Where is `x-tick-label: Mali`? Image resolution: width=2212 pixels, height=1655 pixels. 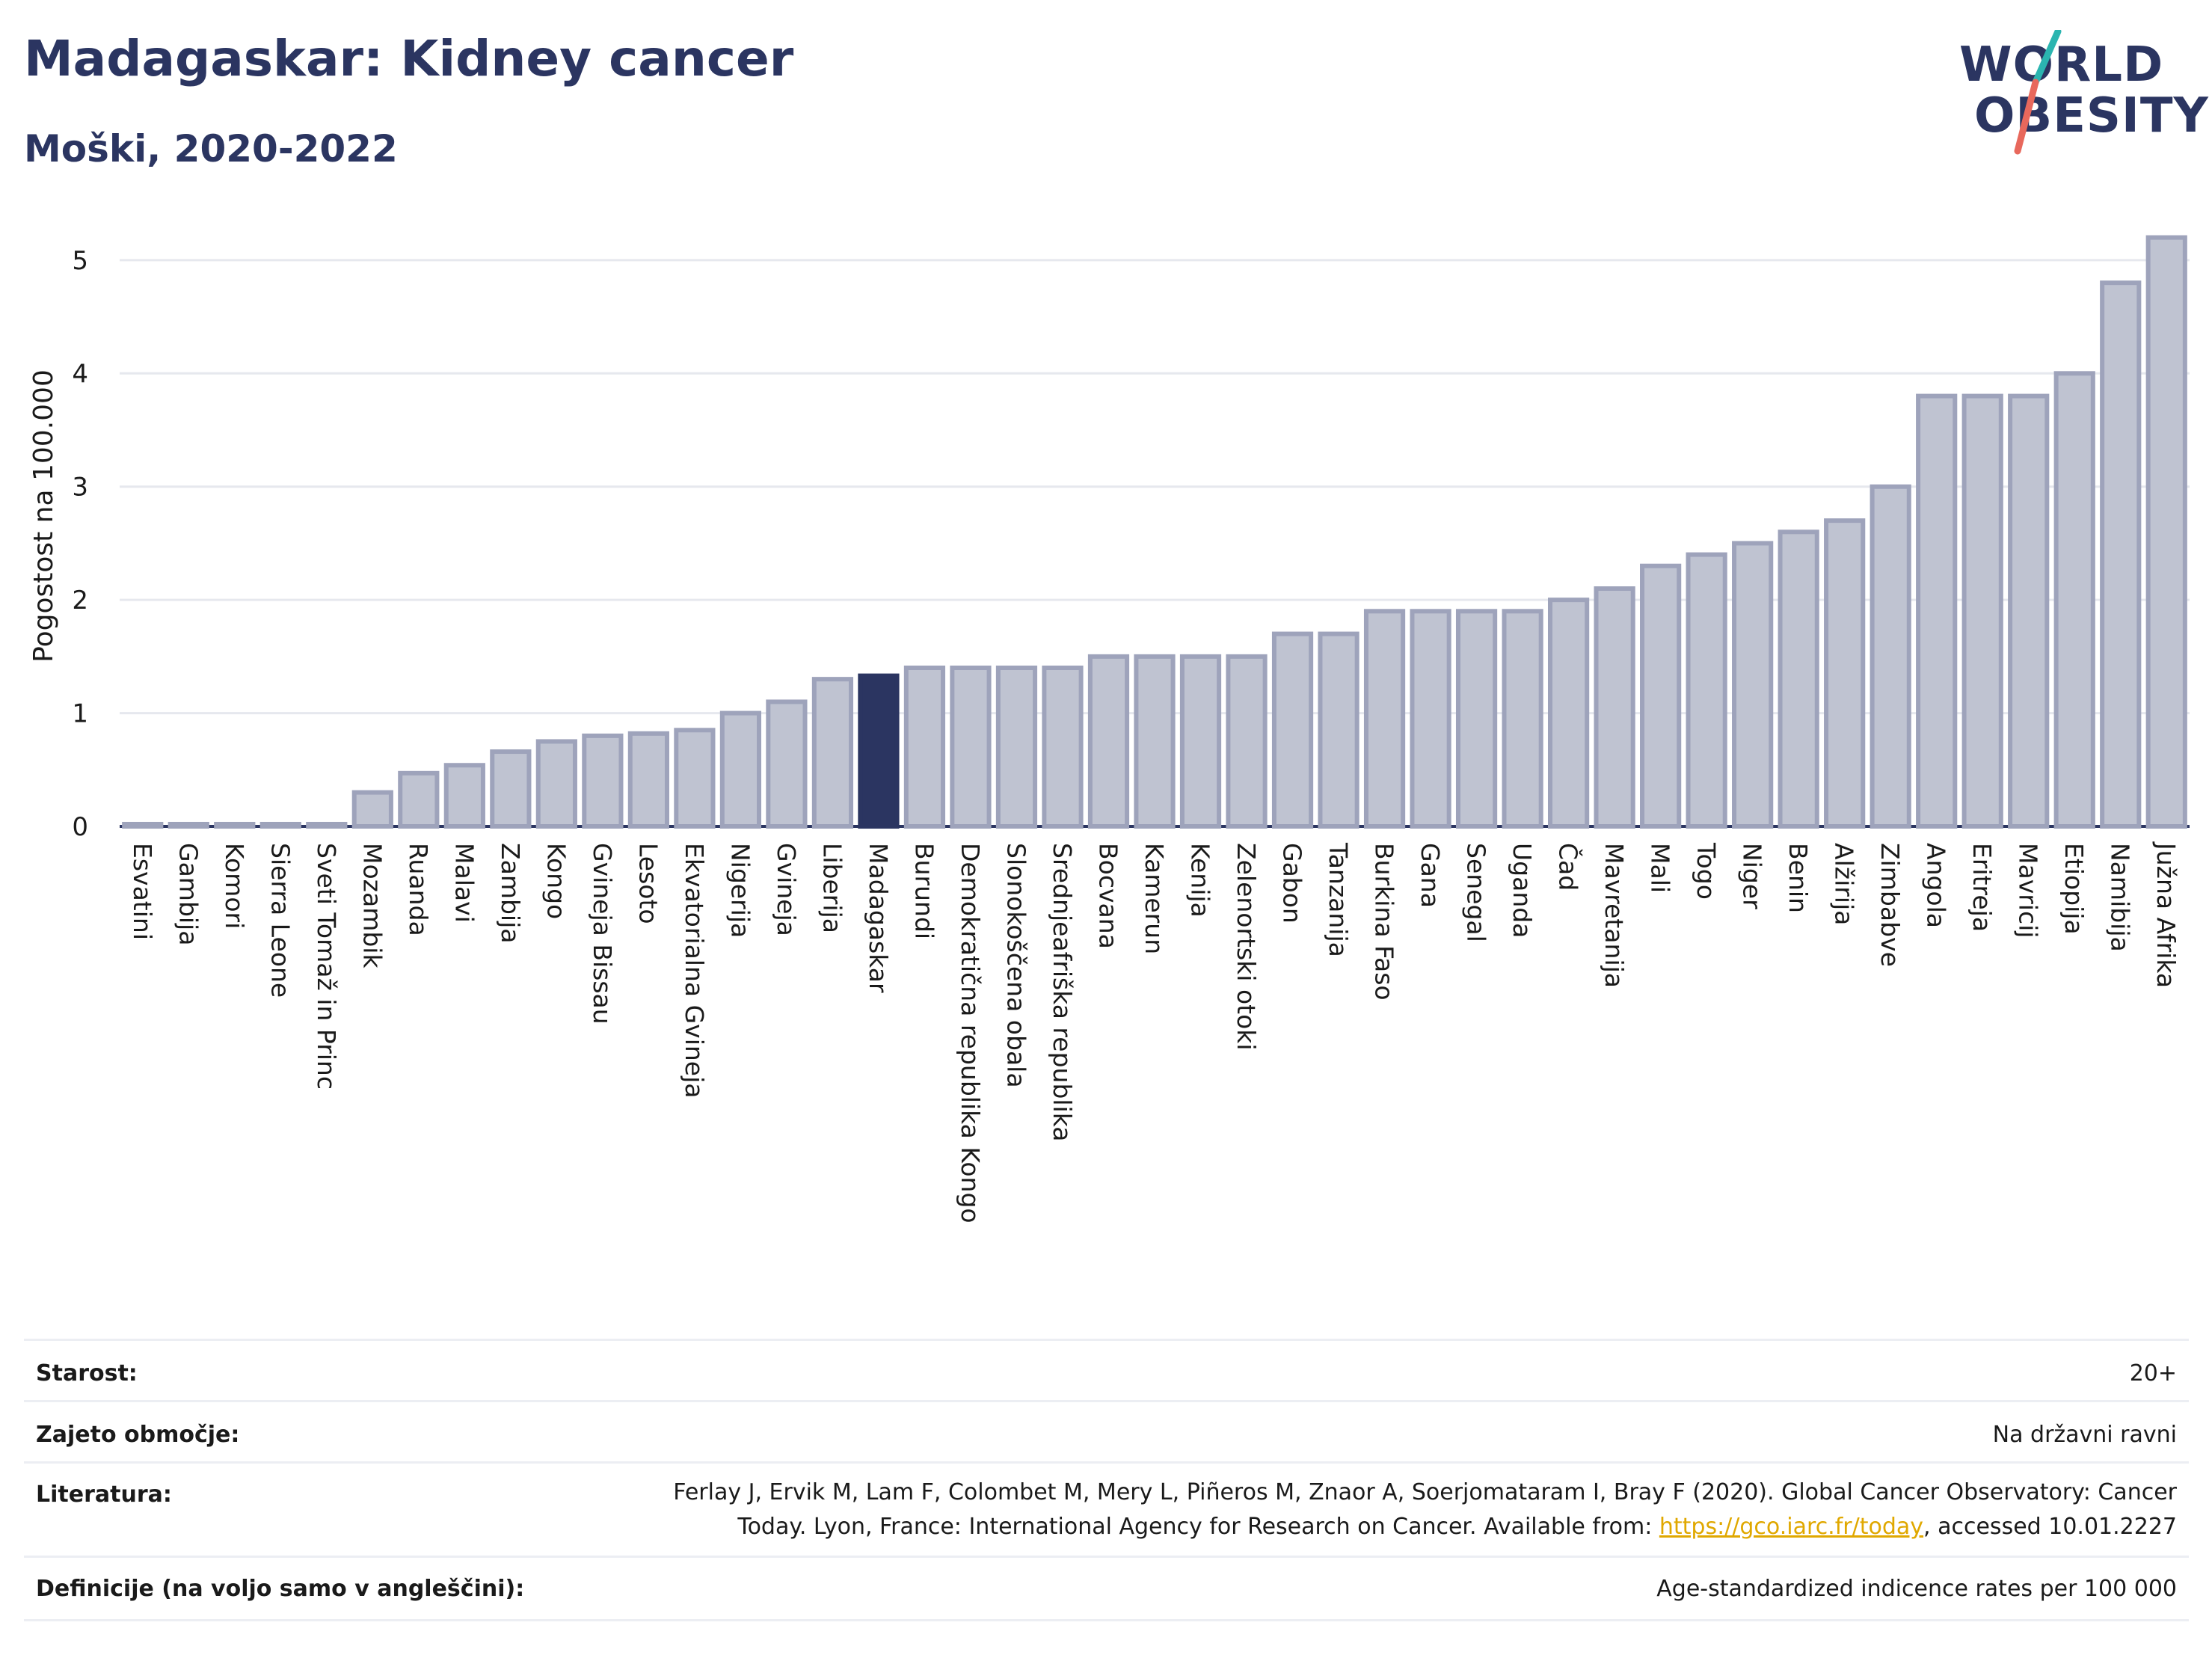 x-tick-label: Mali is located at coordinates (1660, 868).